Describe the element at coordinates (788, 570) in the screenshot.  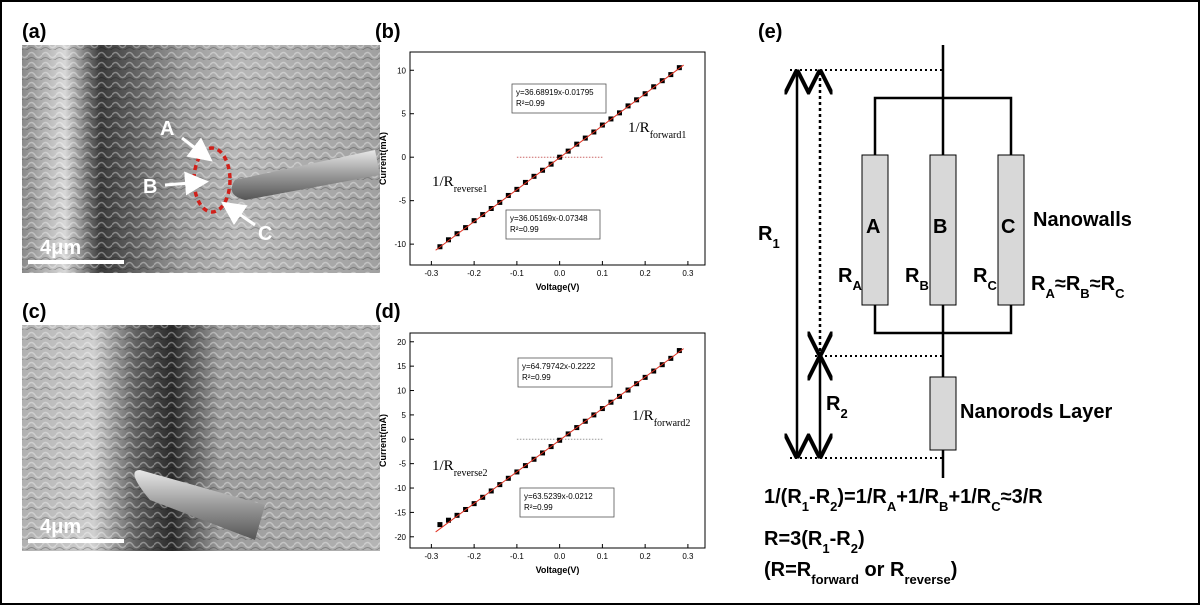
I see `note-part: (R=R` at that location.